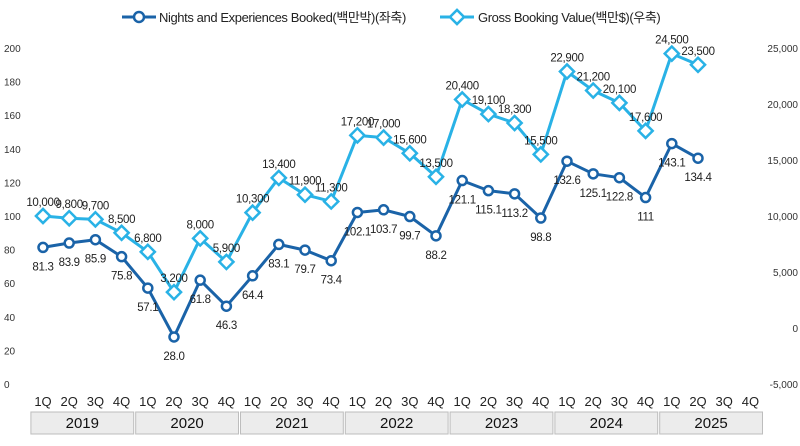  I want to click on year-label: 2021, so click(291, 423).